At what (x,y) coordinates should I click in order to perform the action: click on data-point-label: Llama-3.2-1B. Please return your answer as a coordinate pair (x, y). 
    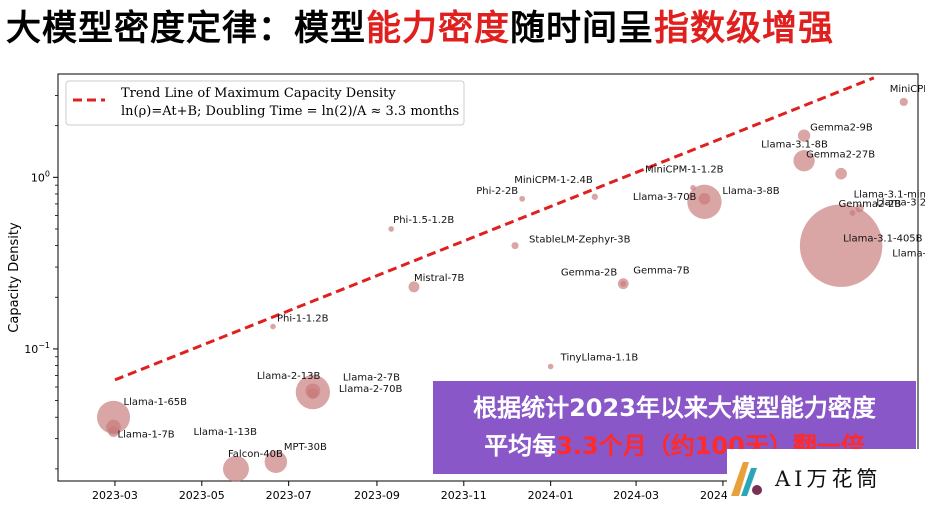
    Looking at the image, I should click on (908, 254).